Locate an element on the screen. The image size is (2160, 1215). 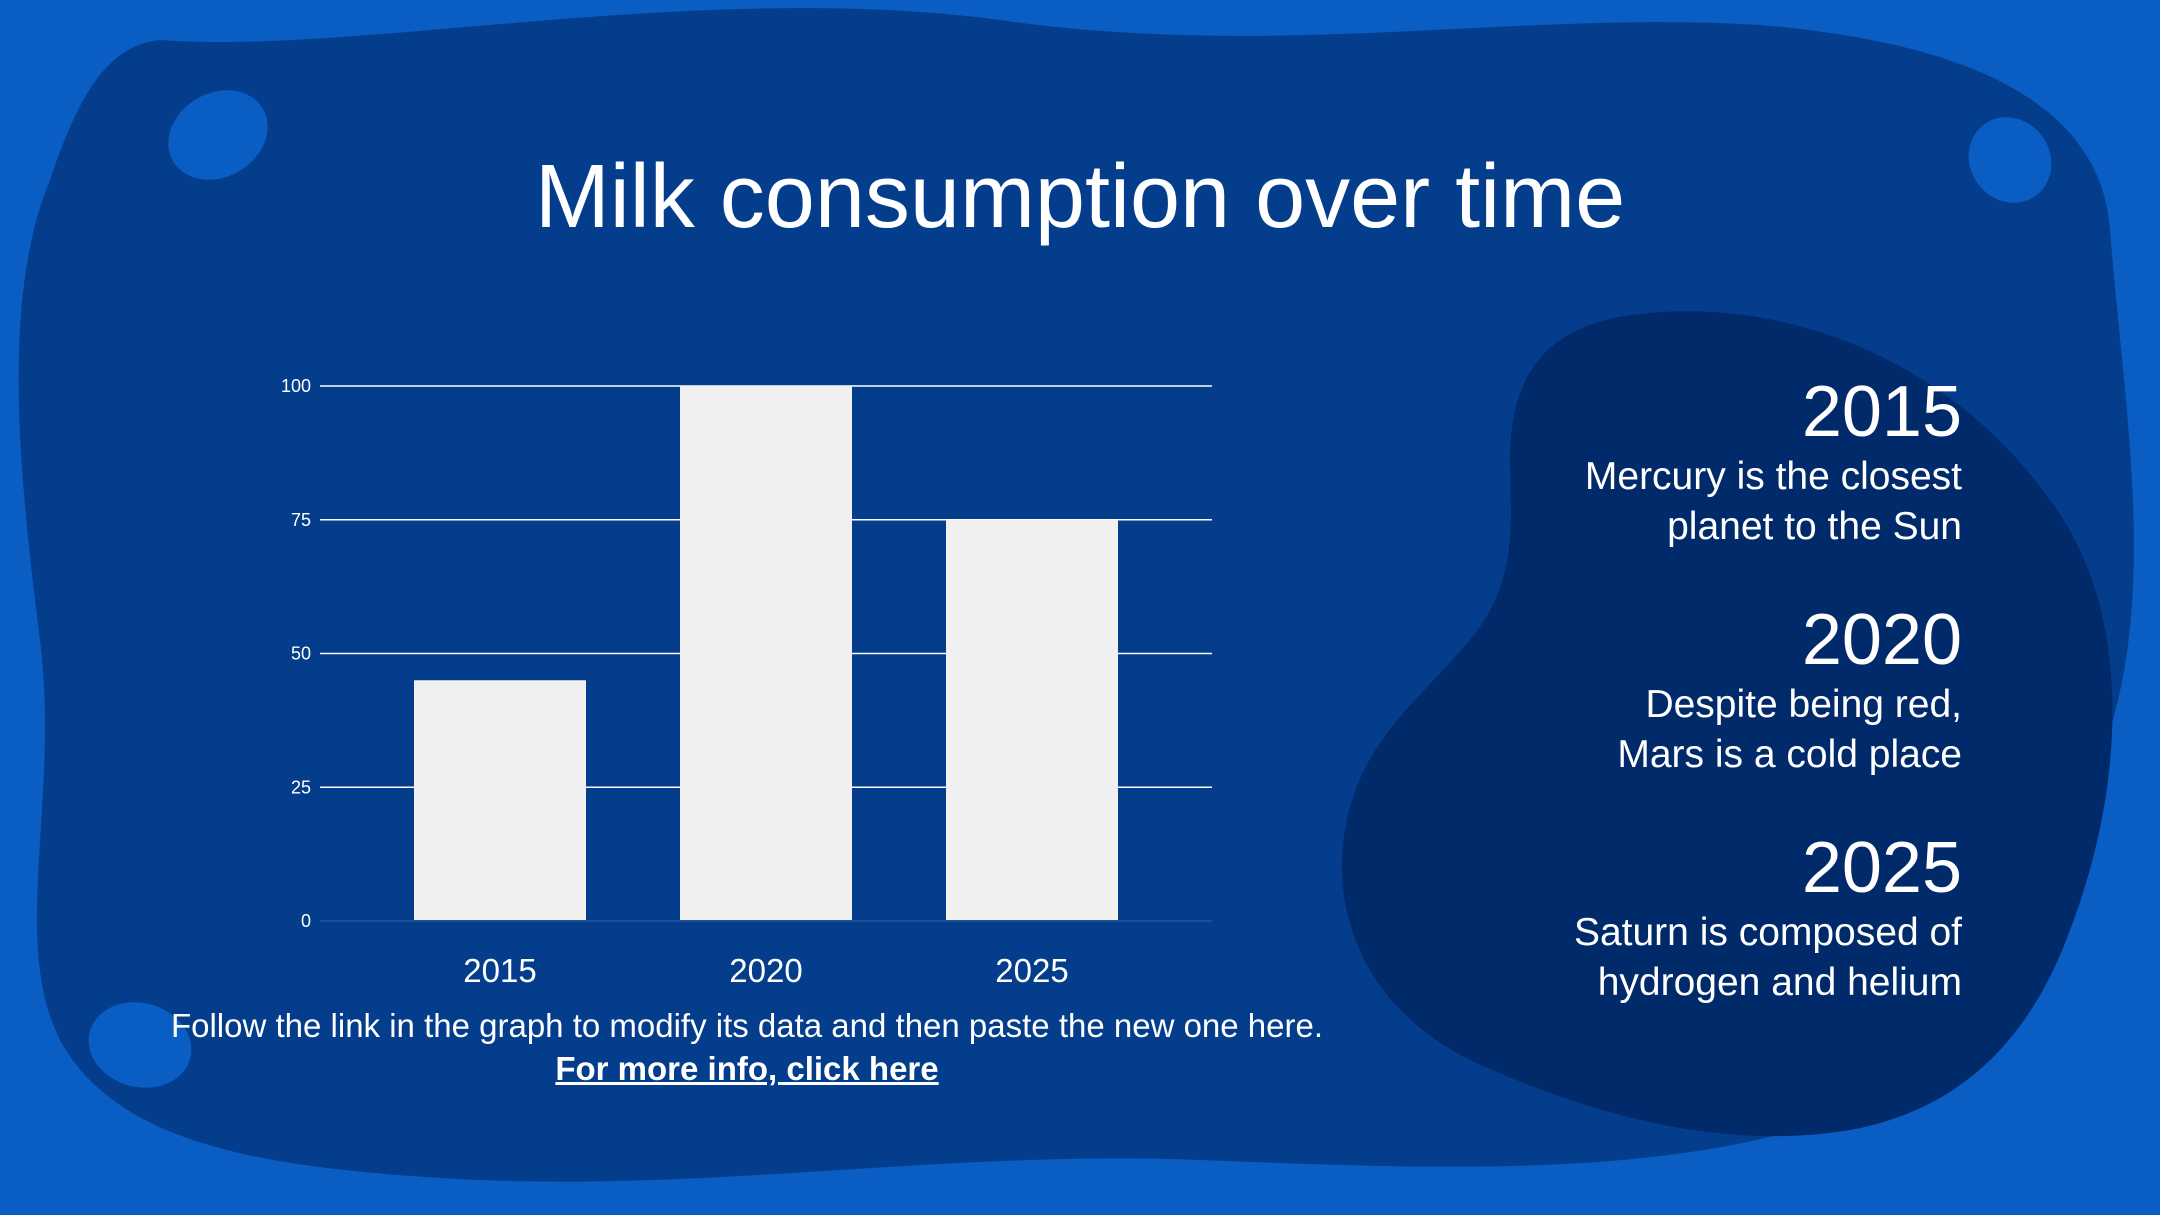
decor-blob-top-right is located at coordinates (2010, 160).